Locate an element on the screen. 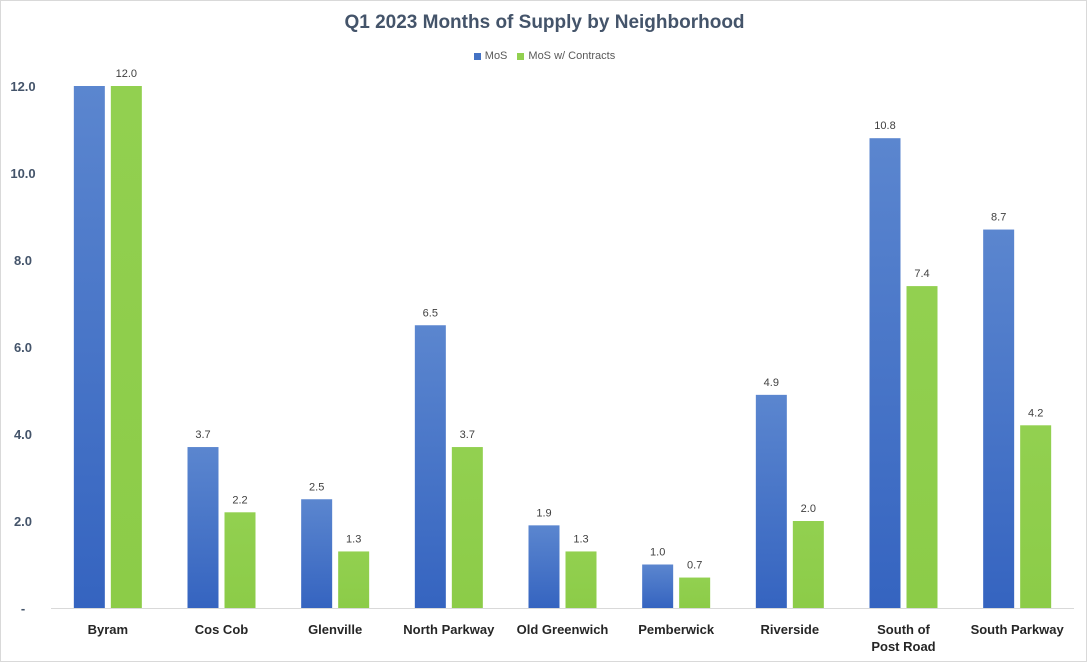 The height and width of the screenshot is (663, 1087). legend-item-mos-contracts: MoS w/ Contracts is located at coordinates (566, 56).